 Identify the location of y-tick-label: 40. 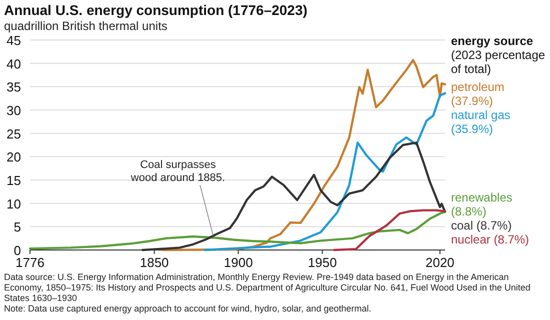
(13, 64).